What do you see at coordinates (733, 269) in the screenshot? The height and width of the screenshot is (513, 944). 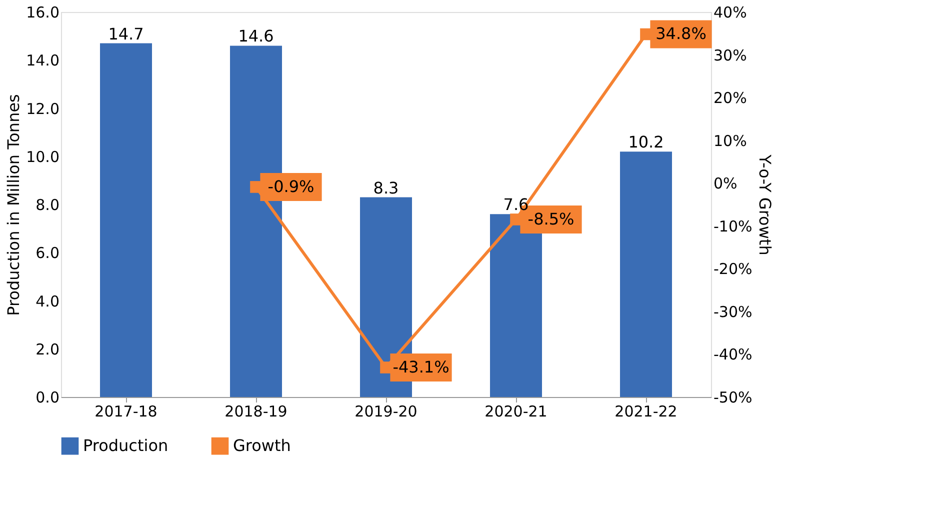 I see `y2-tick-label: -20%` at bounding box center [733, 269].